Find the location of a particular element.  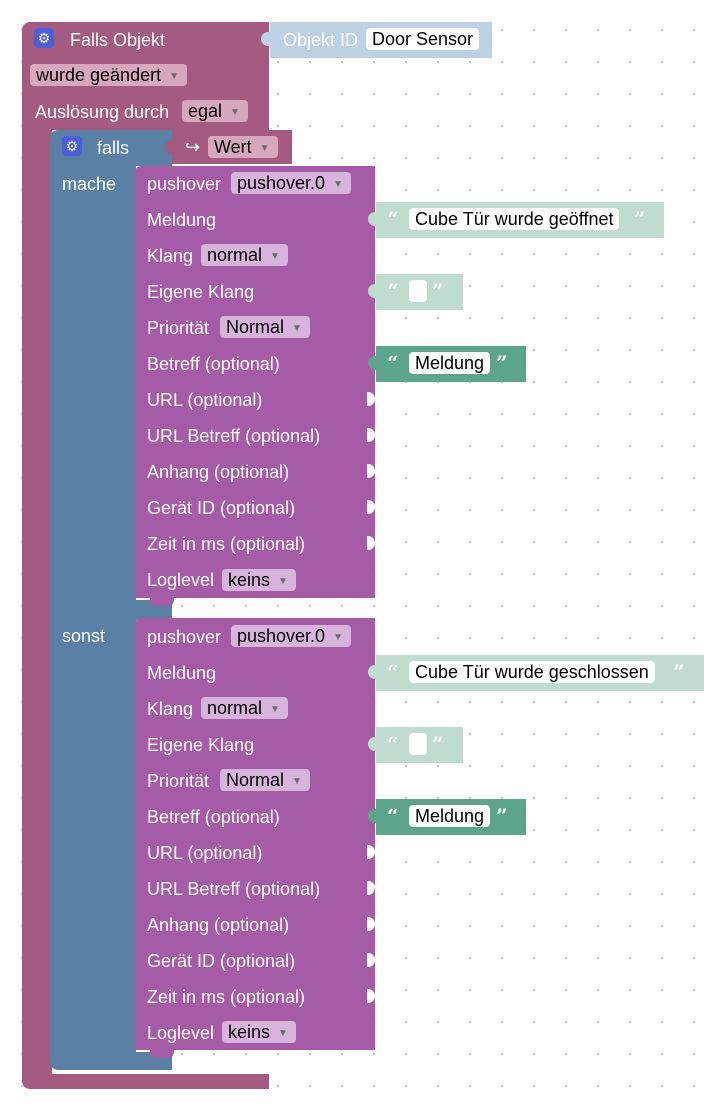

condition-value: Wert is located at coordinates (233, 147).